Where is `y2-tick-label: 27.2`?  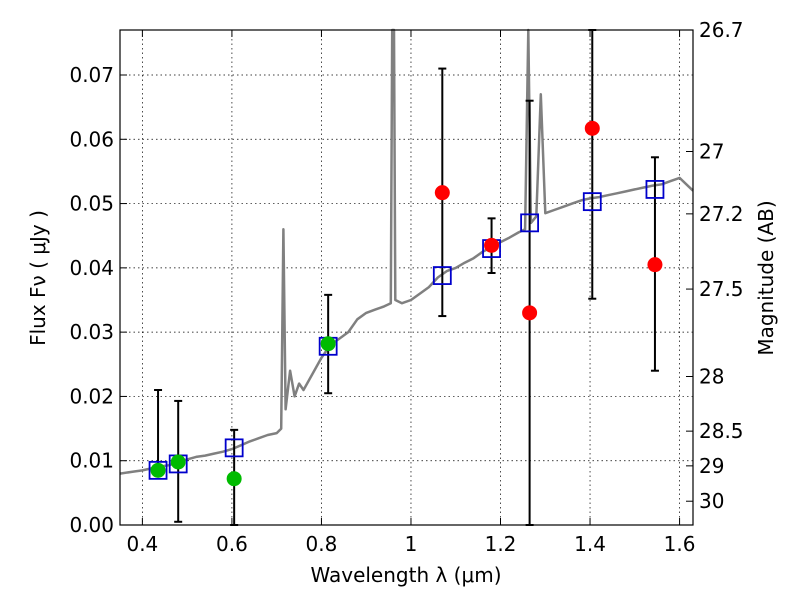 y2-tick-label: 27.2 is located at coordinates (721, 214).